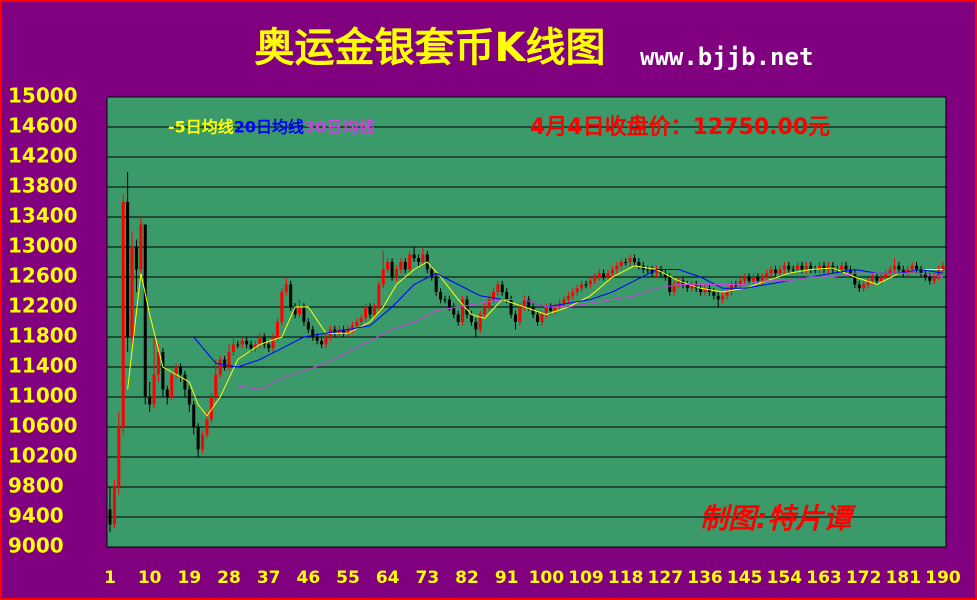 Image resolution: width=977 pixels, height=600 pixels. What do you see at coordinates (586, 578) in the screenshot?
I see `x-tick-label: 109` at bounding box center [586, 578].